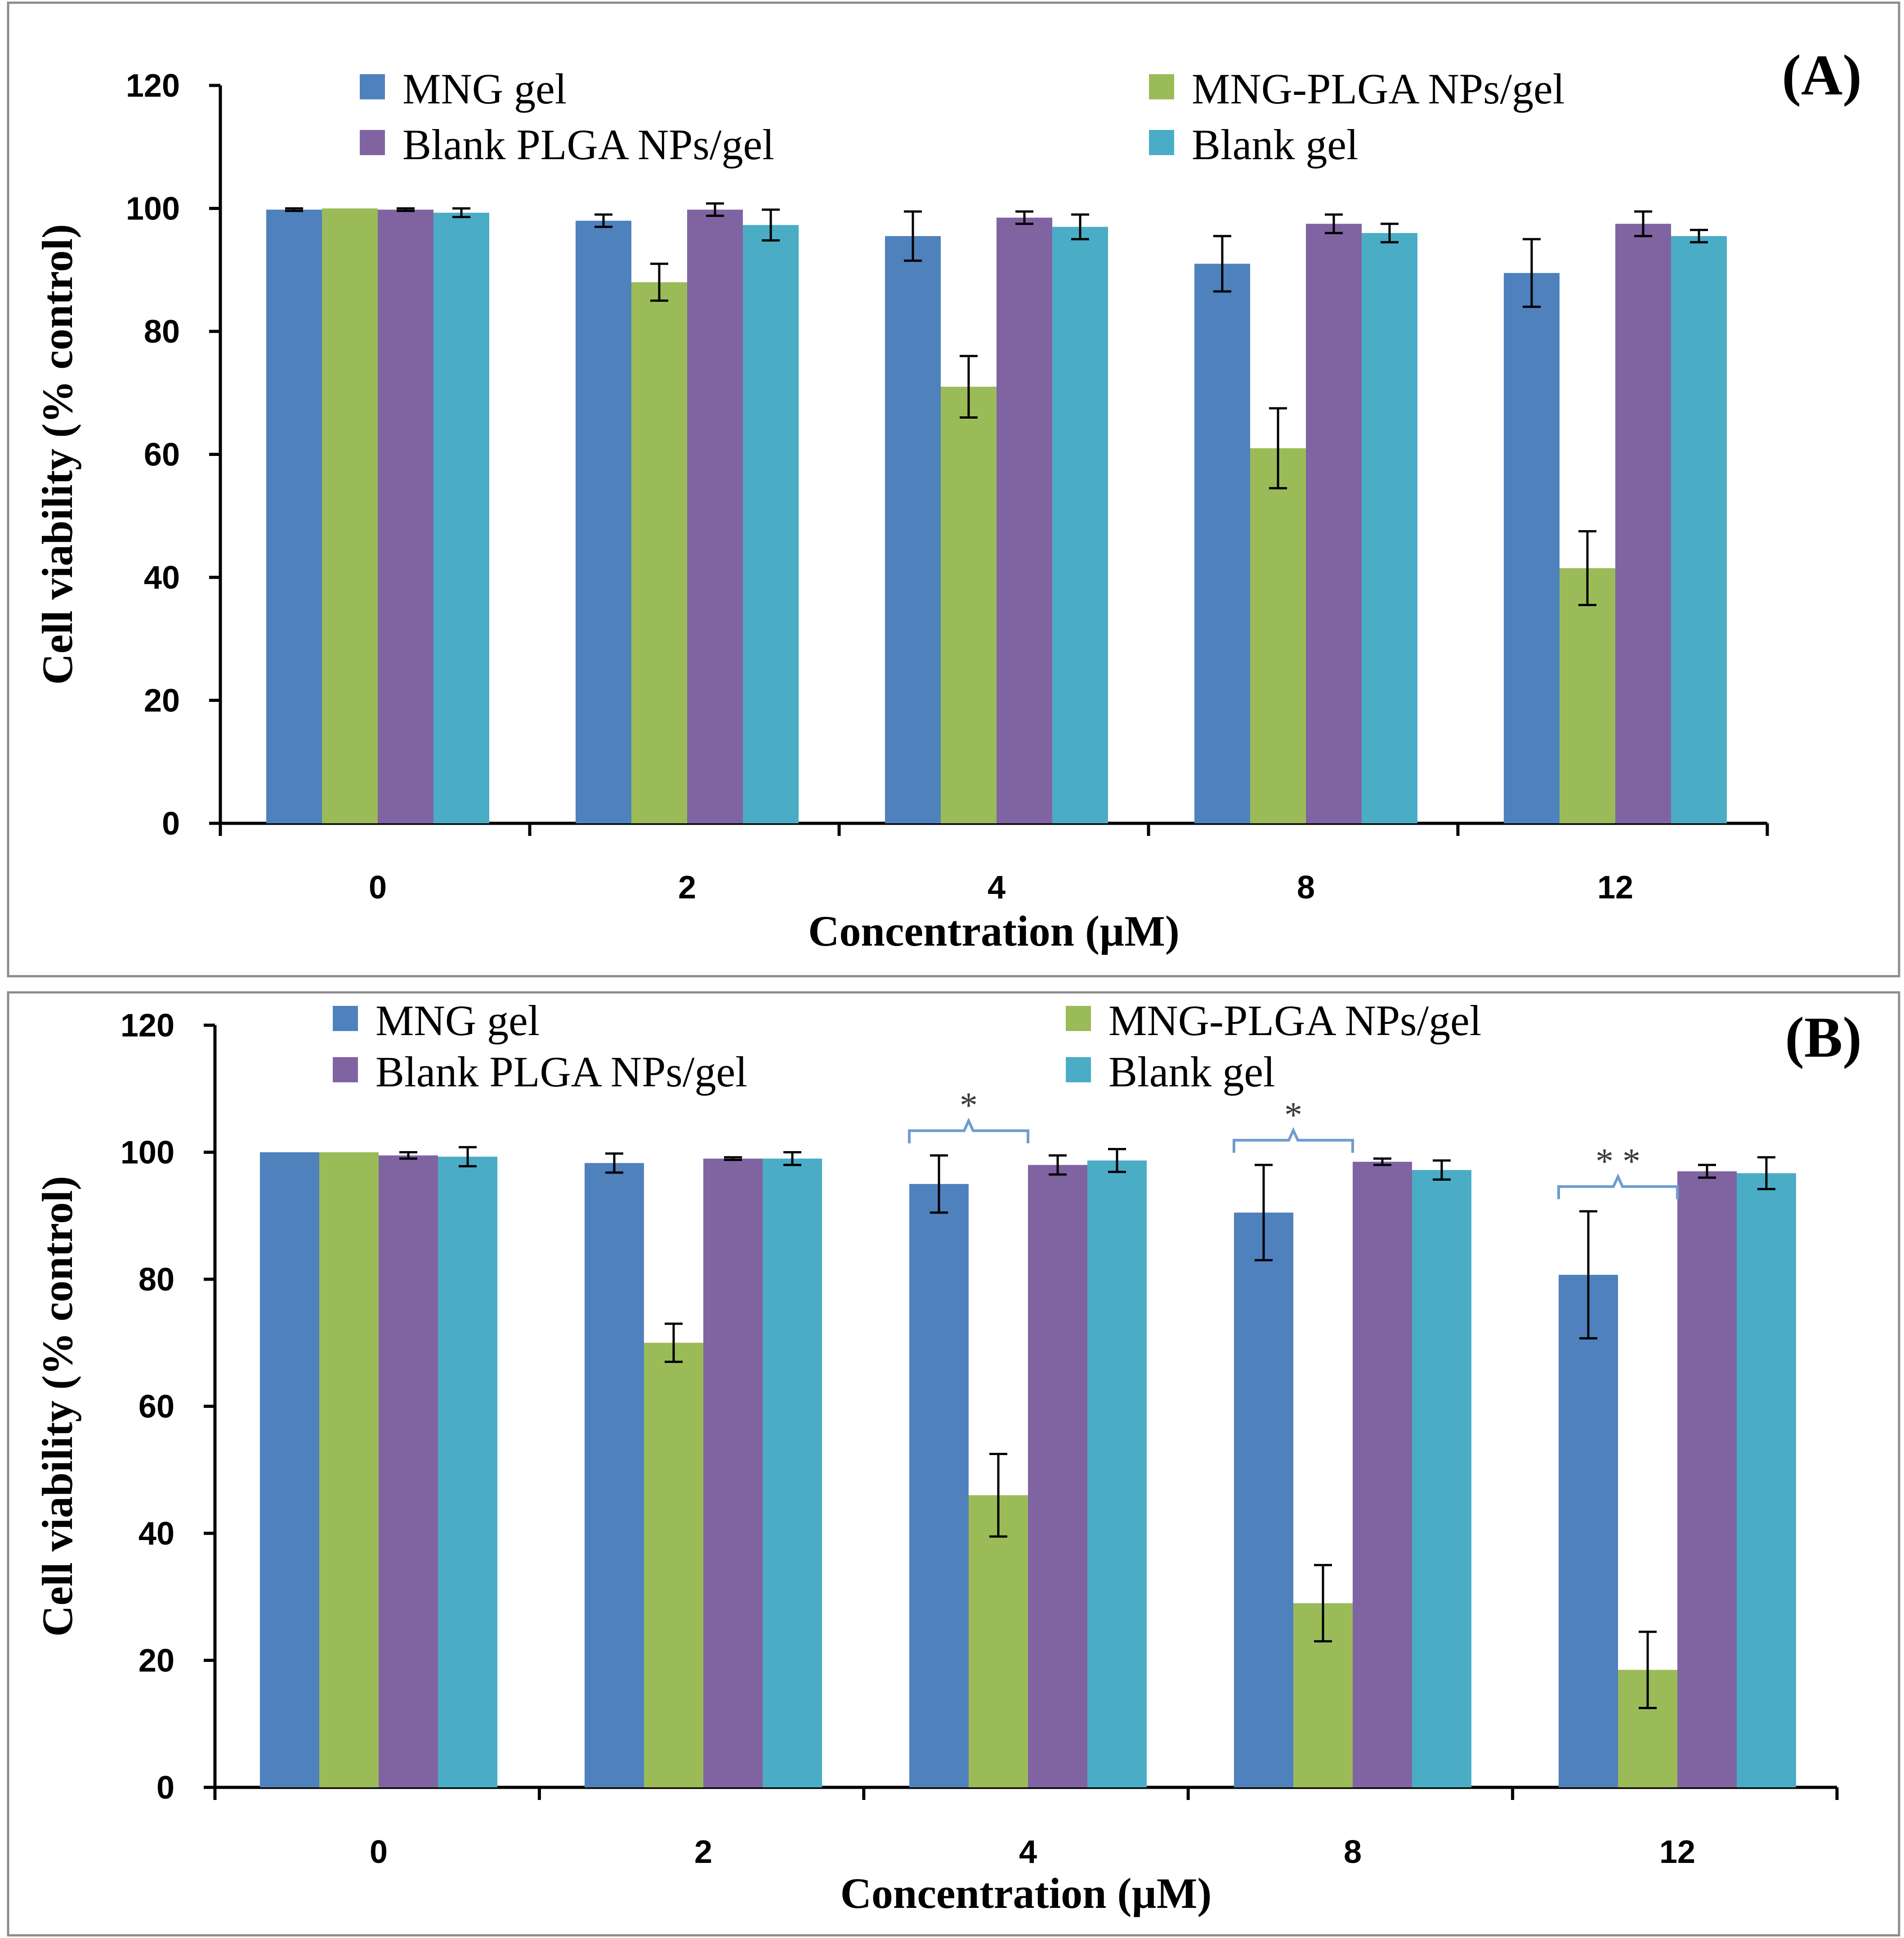 The image size is (1904, 1938). I want to click on significance-mark: * *, so click(1618, 1161).